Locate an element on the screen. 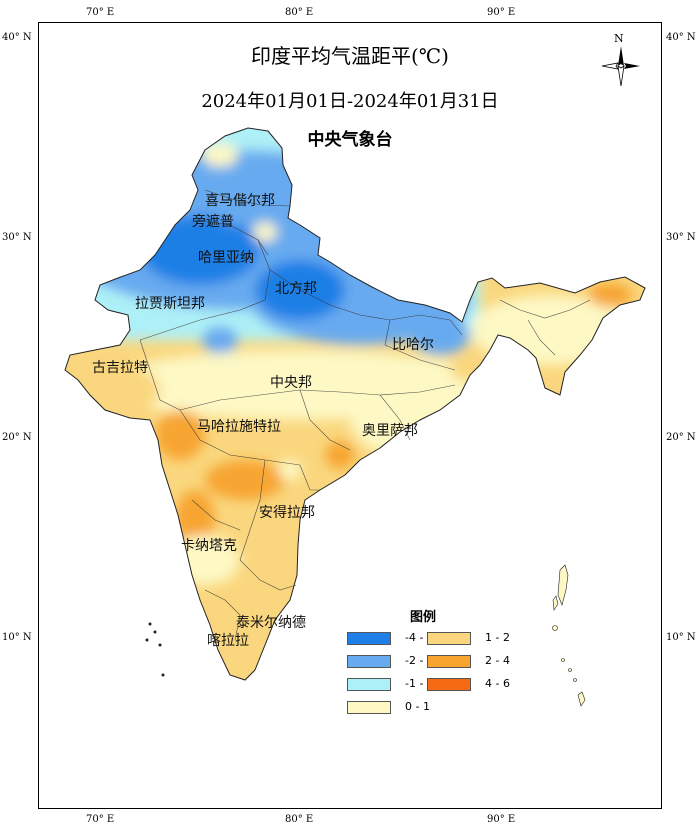  legend-label: 0 - 1 is located at coordinates (417, 706).